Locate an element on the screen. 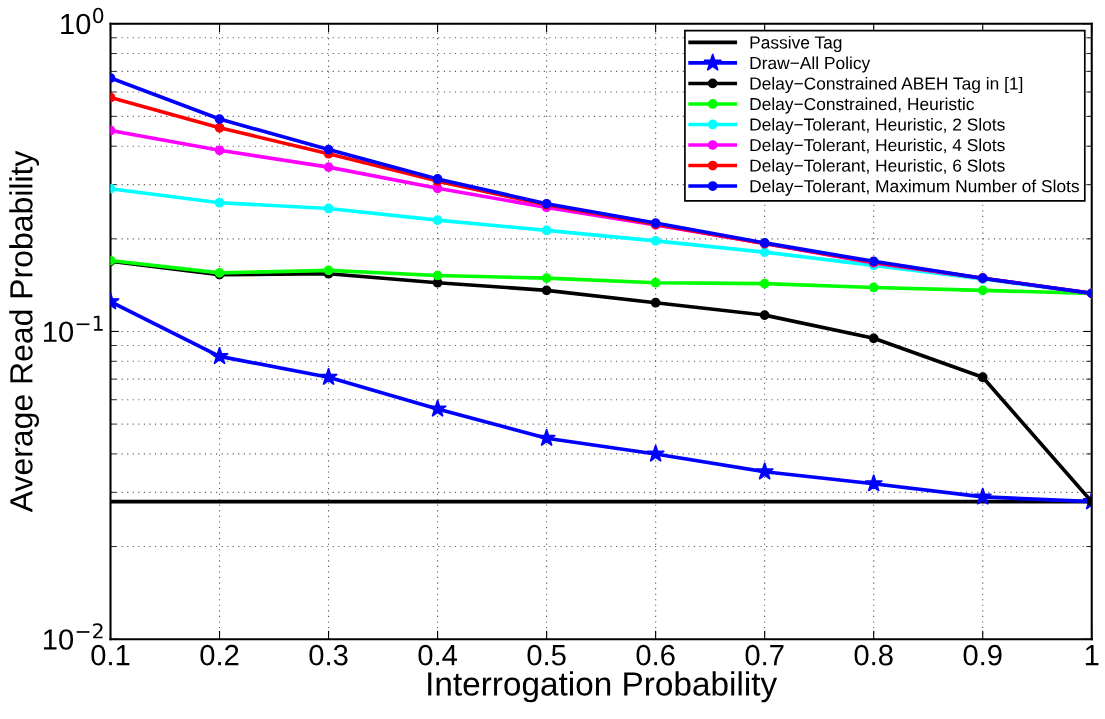 The width and height of the screenshot is (1105, 719). x-tick-label: 0.4 is located at coordinates (437, 655).